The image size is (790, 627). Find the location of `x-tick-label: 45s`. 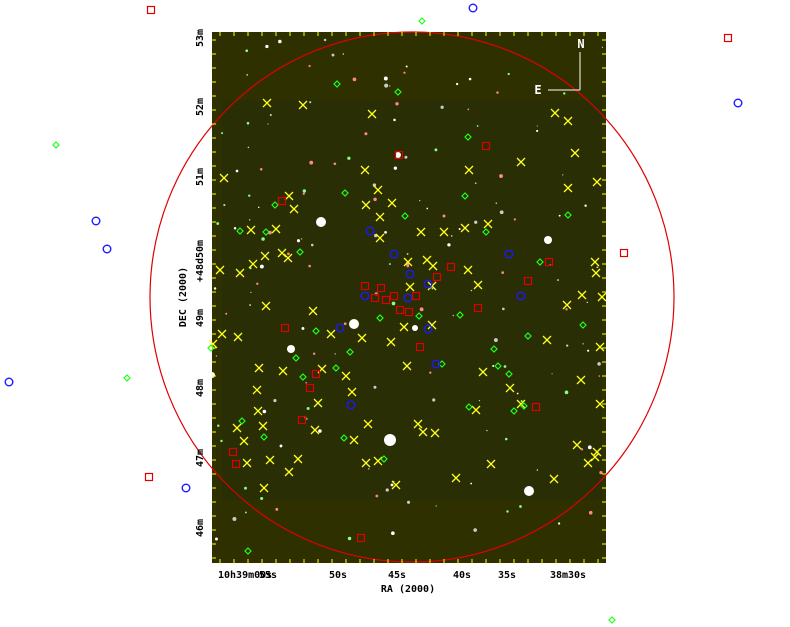

x-tick-label: 45s is located at coordinates (397, 575).